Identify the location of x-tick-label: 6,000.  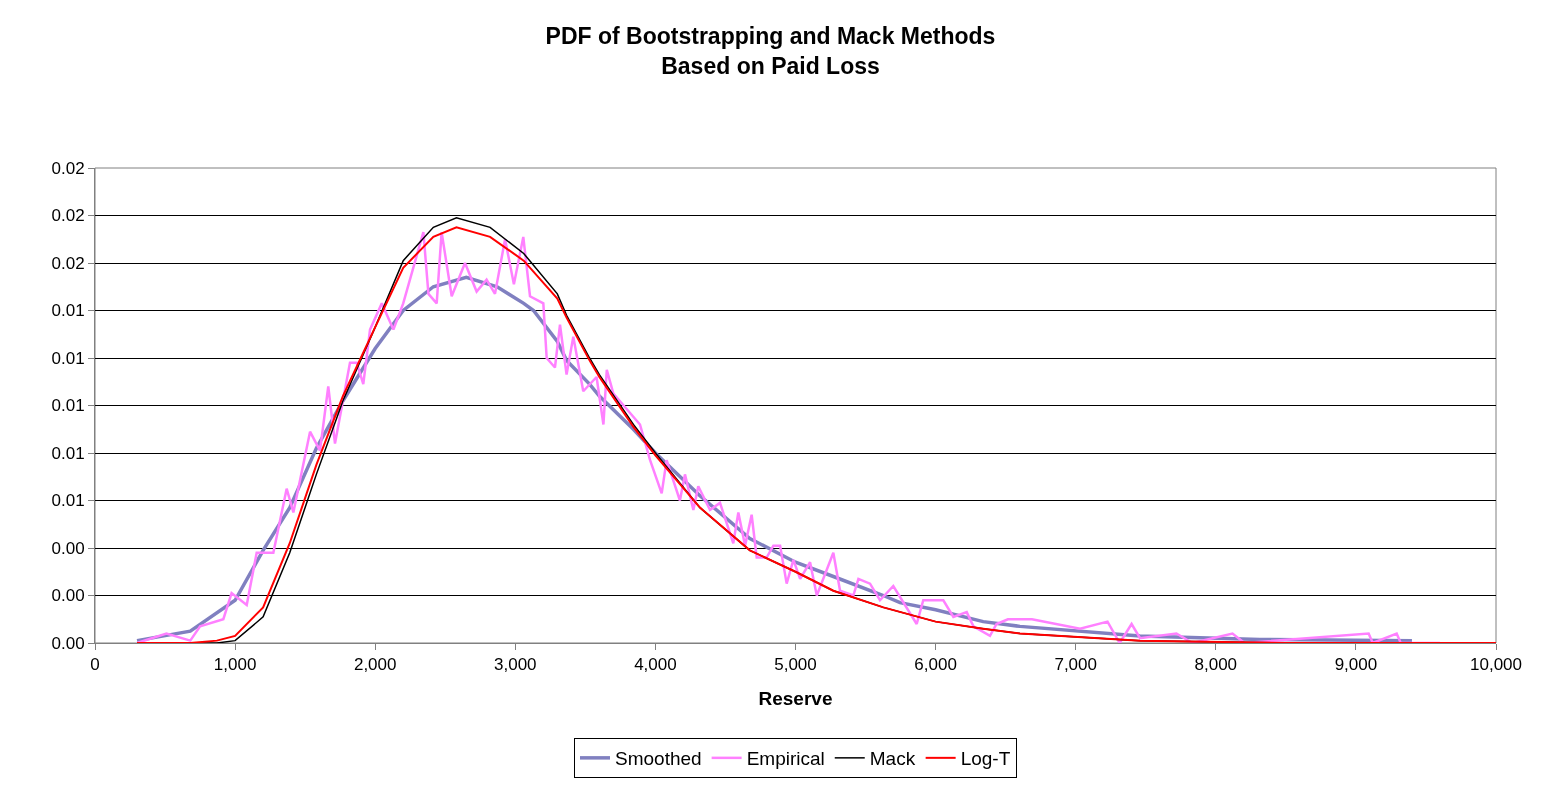
(935, 665).